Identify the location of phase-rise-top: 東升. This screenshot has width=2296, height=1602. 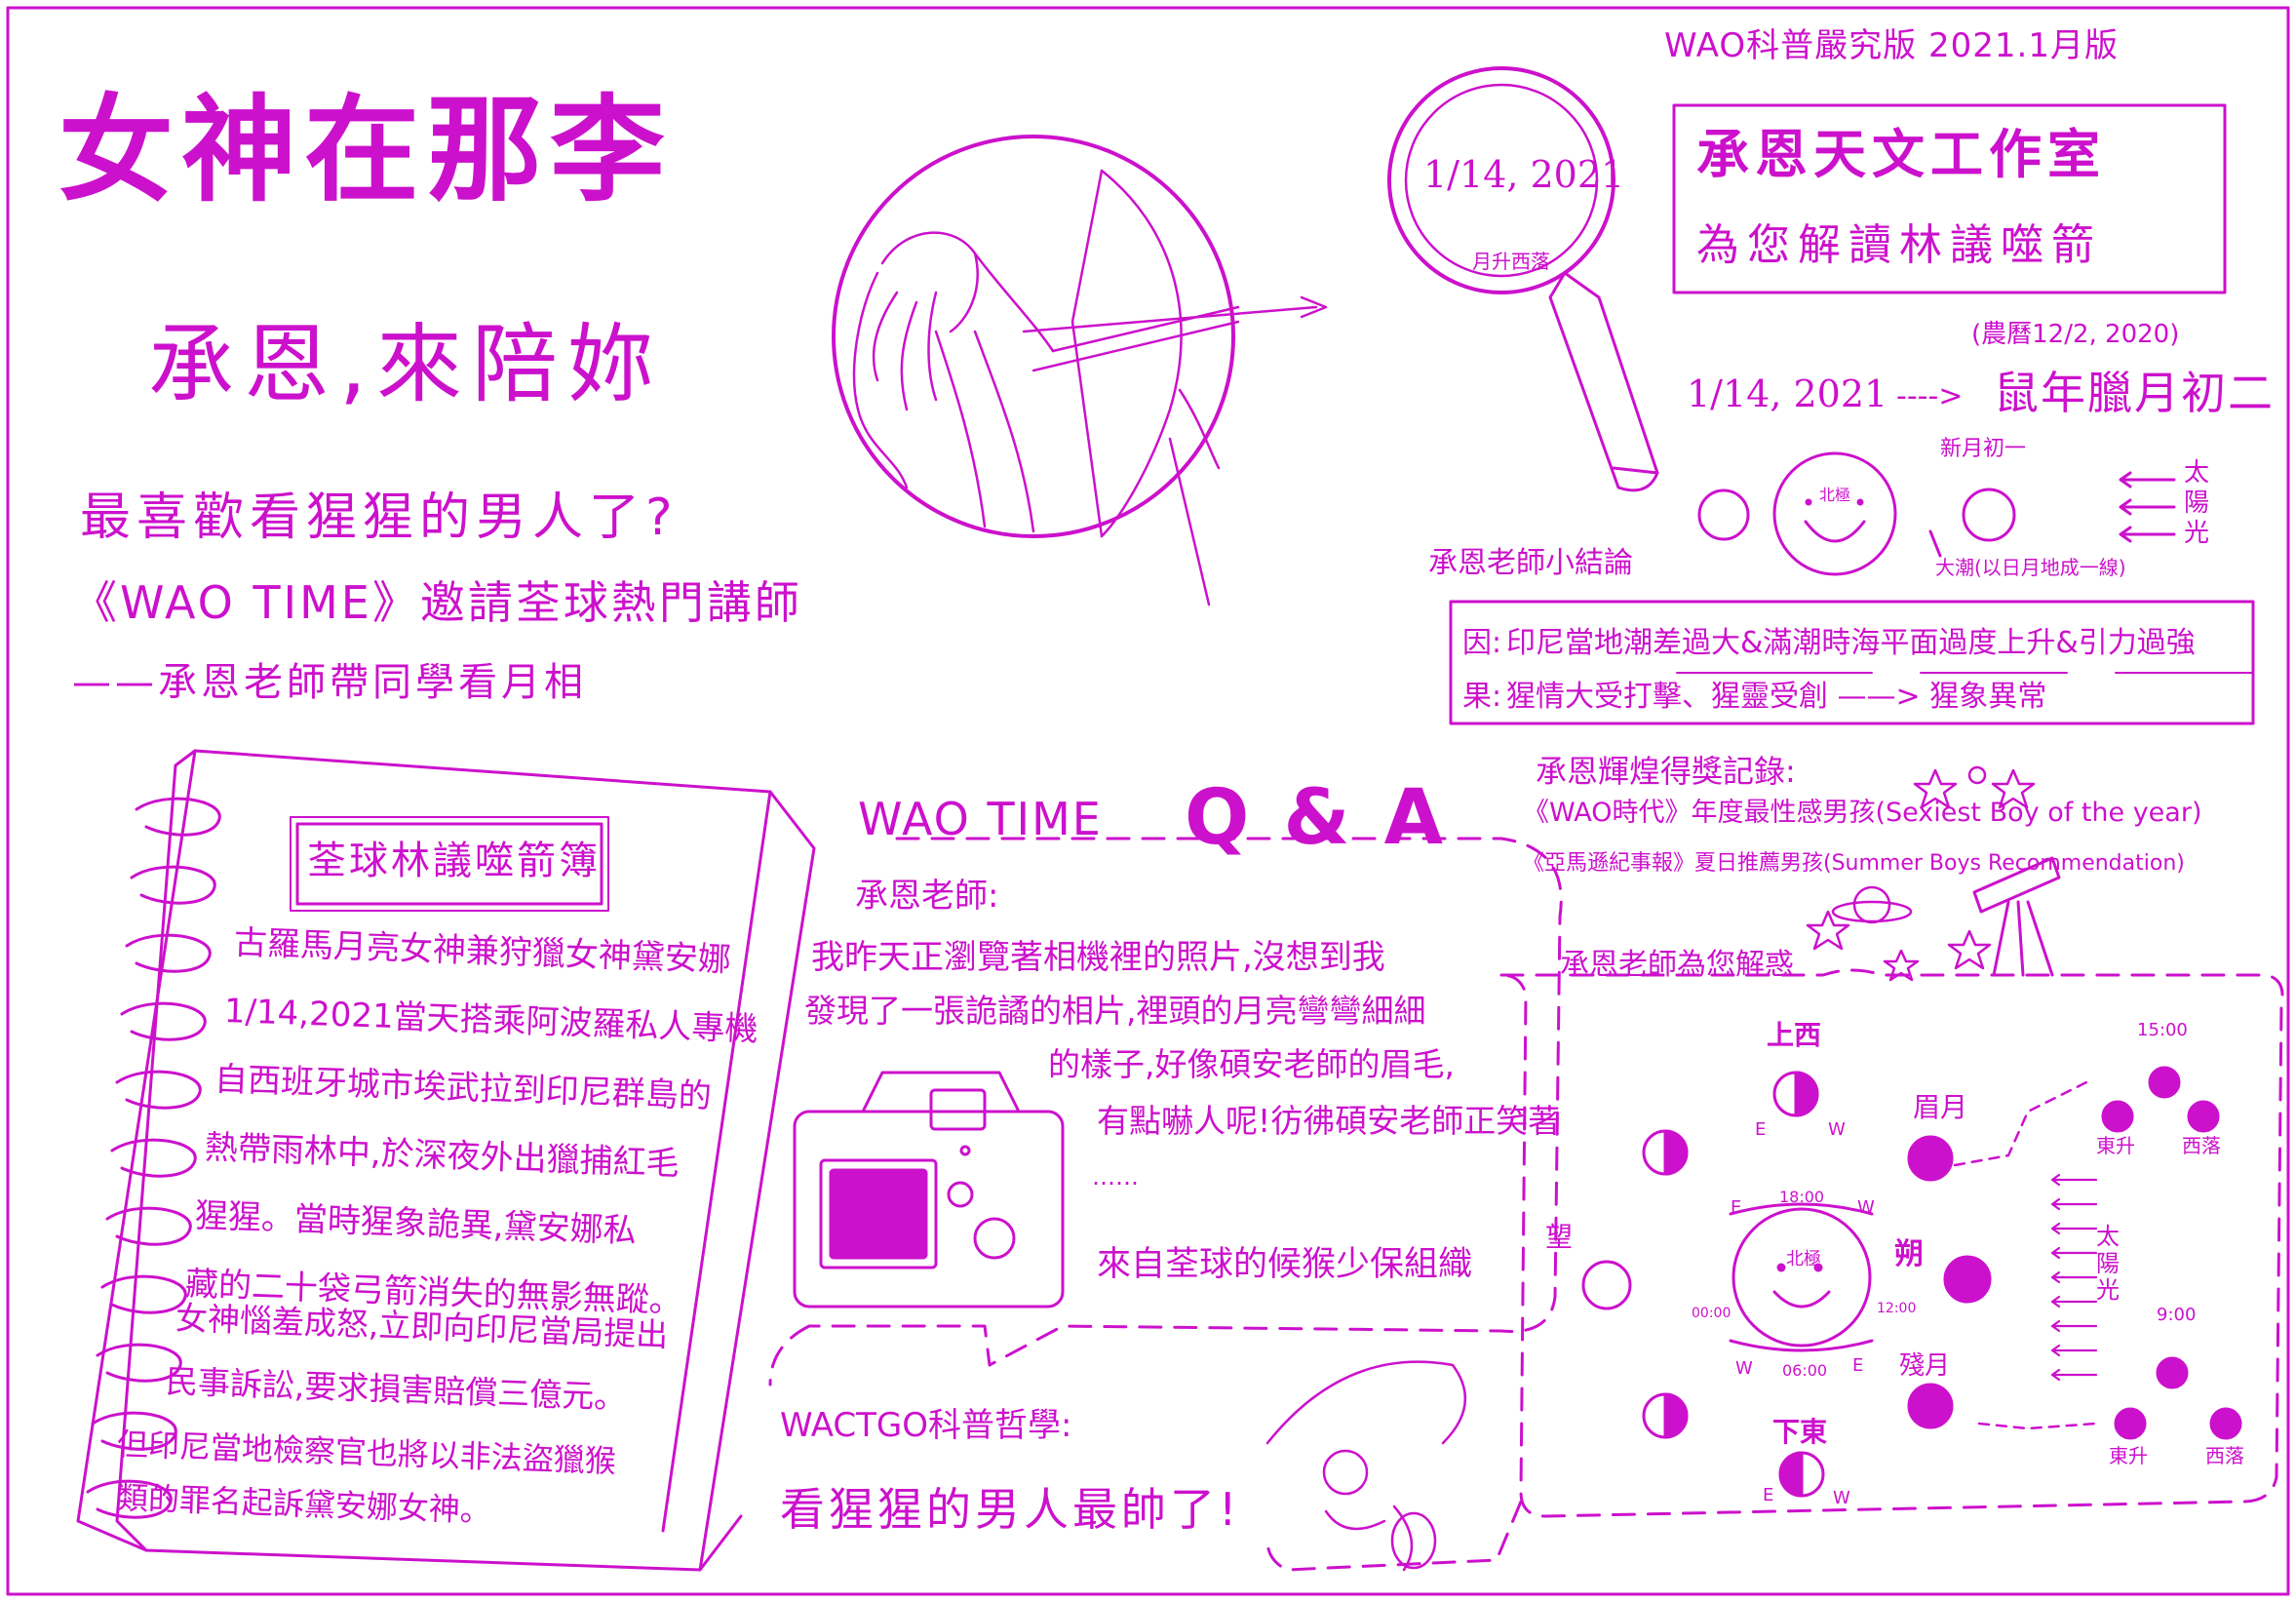
(2115, 1145).